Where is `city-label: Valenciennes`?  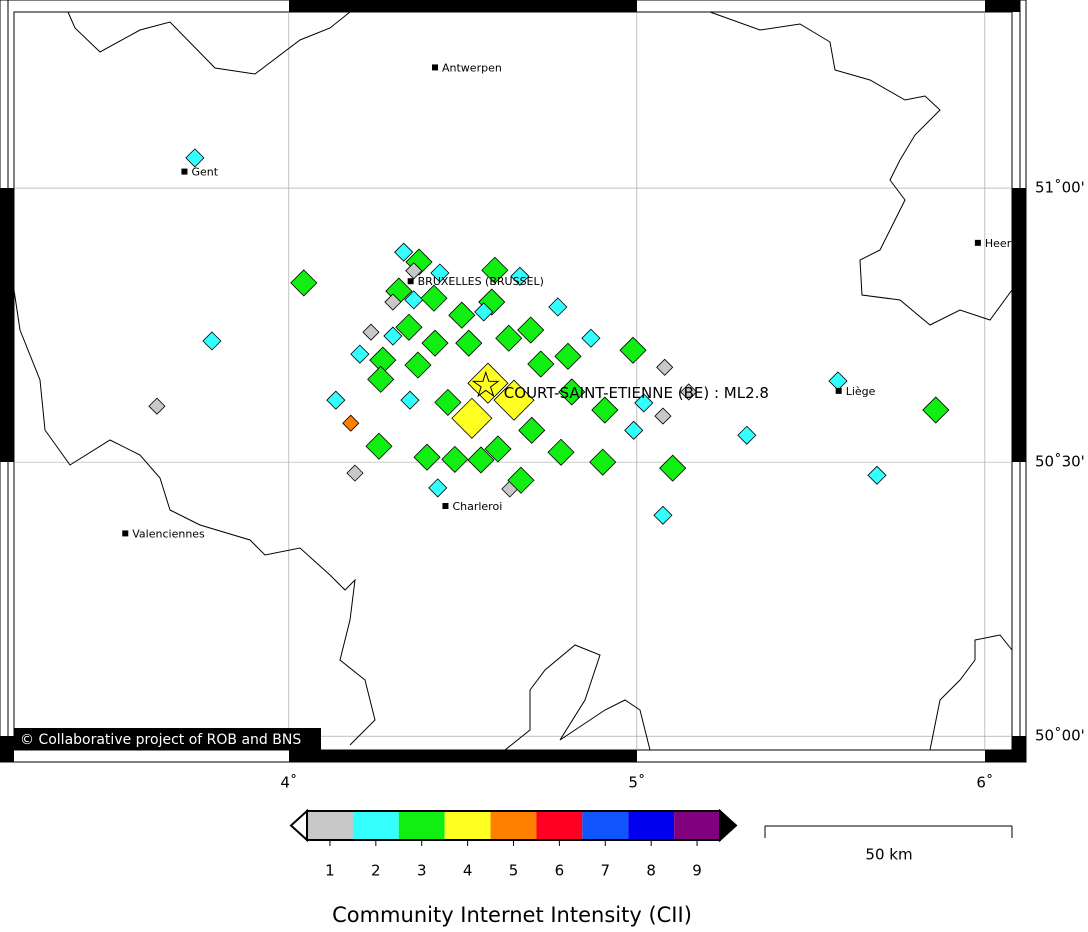
city-label: Valenciennes is located at coordinates (168, 533).